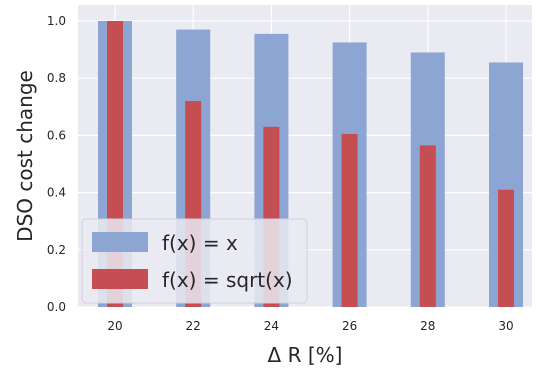 The image size is (536, 374). What do you see at coordinates (349, 326) in the screenshot?
I see `x-tick-label: 26` at bounding box center [349, 326].